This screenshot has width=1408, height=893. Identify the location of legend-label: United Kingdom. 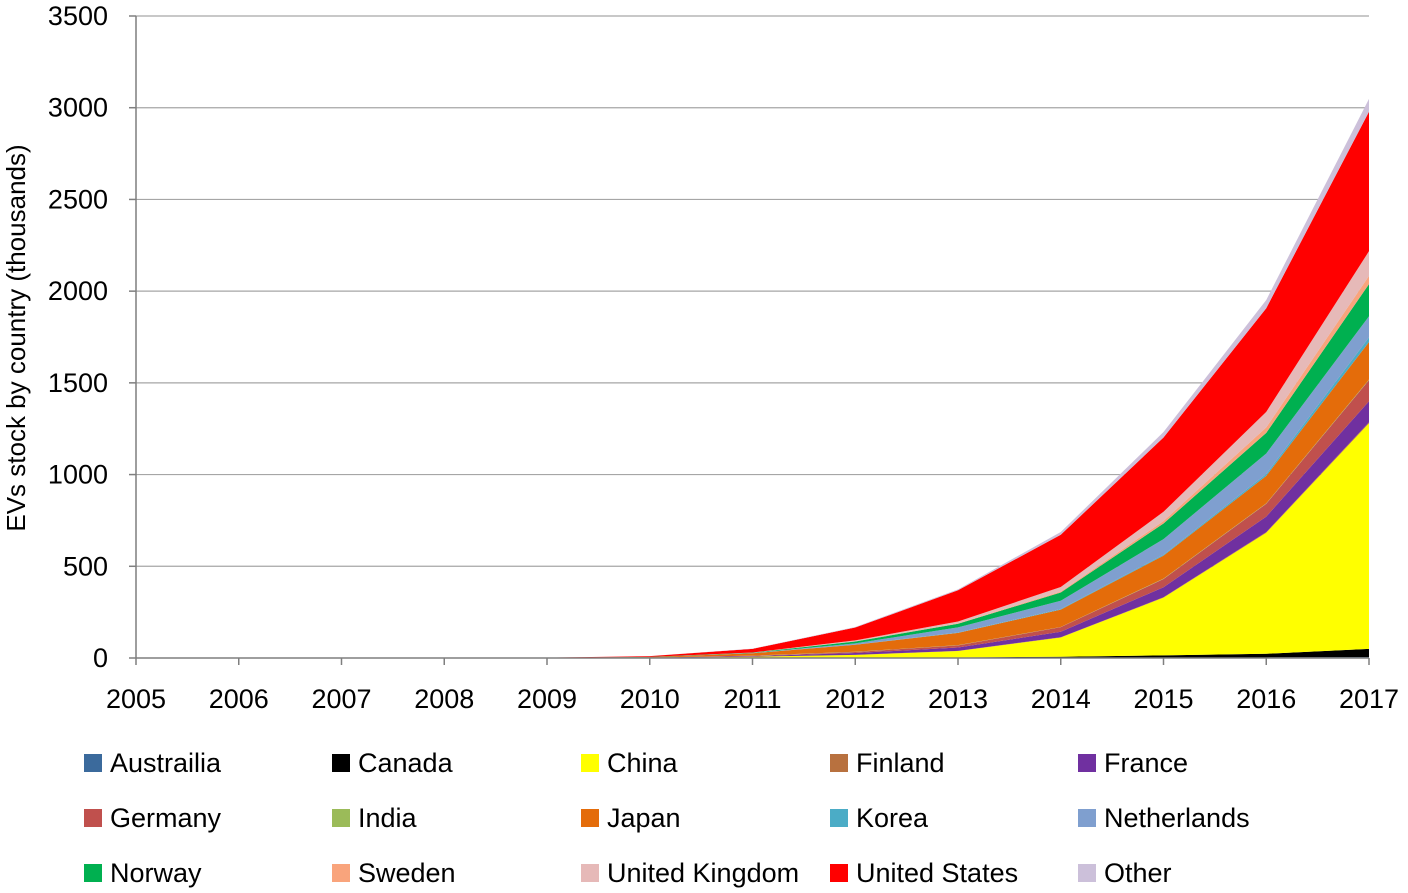
(703, 872).